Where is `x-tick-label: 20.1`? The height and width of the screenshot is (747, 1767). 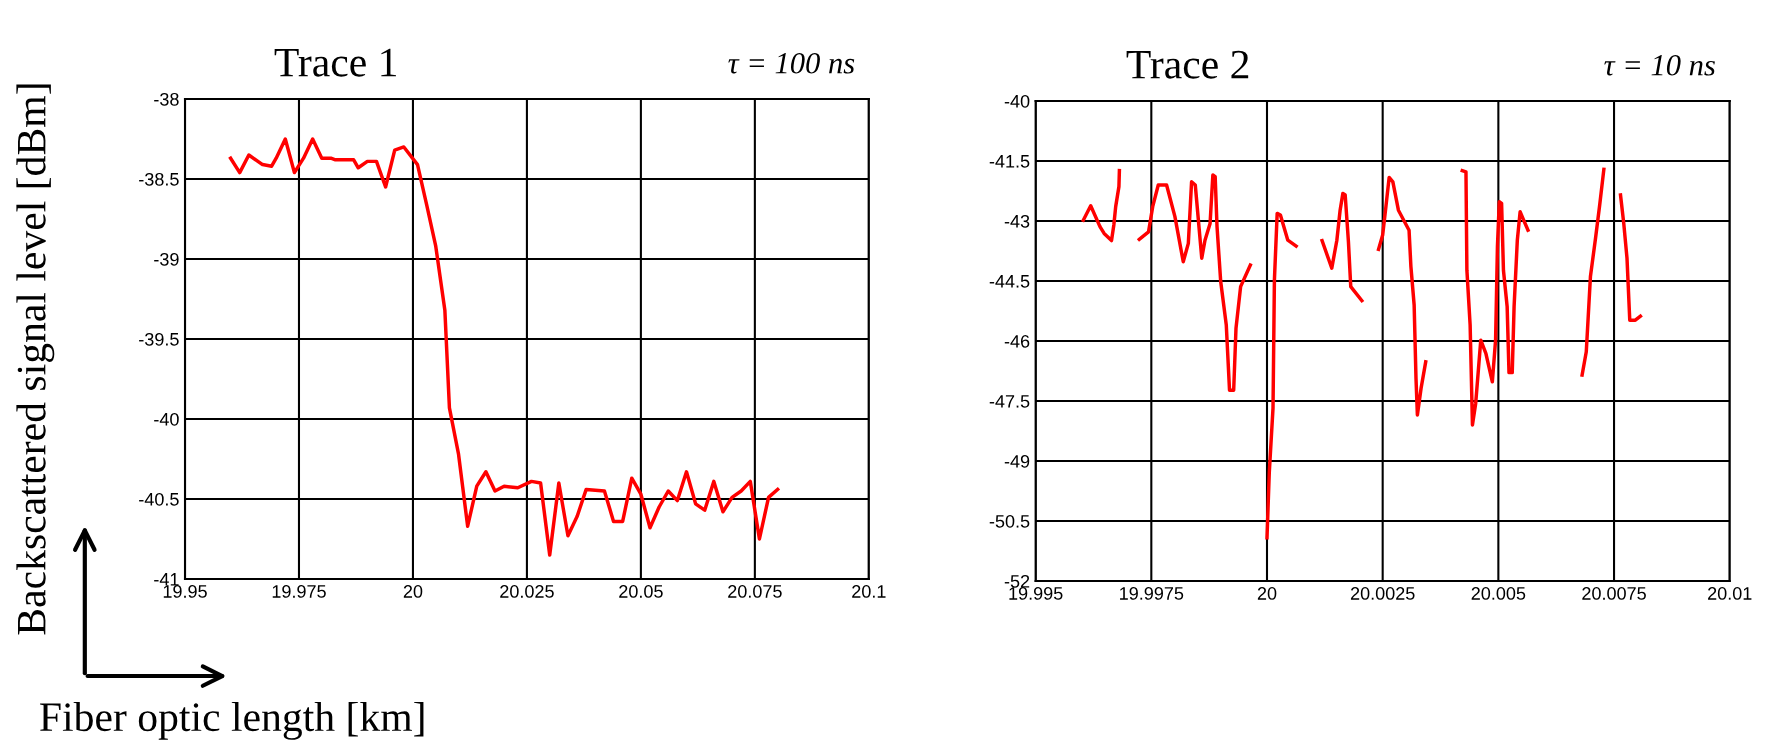 x-tick-label: 20.1 is located at coordinates (869, 591).